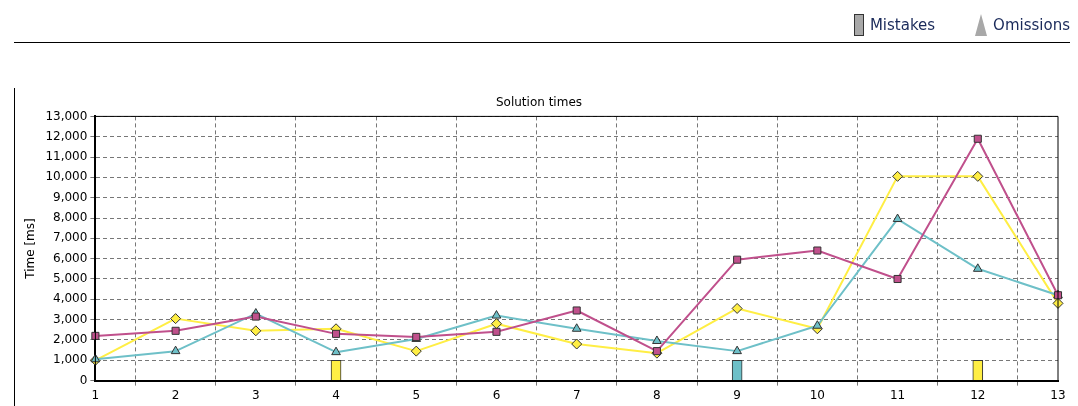  Describe the element at coordinates (897, 394) in the screenshot. I see `x-tick-label: 11` at that location.